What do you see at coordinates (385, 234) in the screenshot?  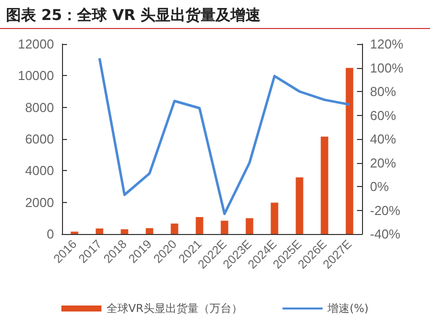 I see `y2-tick-label: -40%` at bounding box center [385, 234].